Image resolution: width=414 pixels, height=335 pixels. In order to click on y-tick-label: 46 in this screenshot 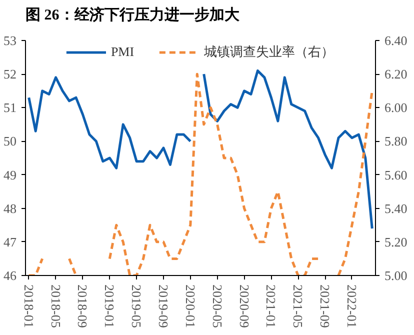, I will do `click(10, 275)`.